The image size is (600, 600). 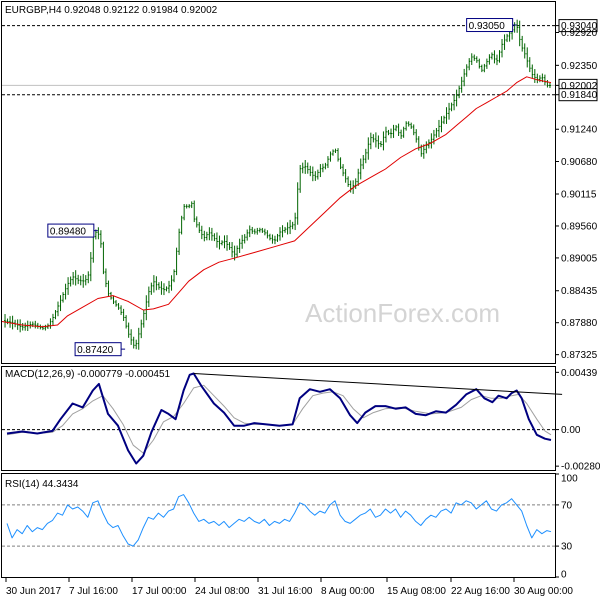 What do you see at coordinates (543, 591) in the screenshot?
I see `x-axis-label: 30 Aug 00:00` at bounding box center [543, 591].